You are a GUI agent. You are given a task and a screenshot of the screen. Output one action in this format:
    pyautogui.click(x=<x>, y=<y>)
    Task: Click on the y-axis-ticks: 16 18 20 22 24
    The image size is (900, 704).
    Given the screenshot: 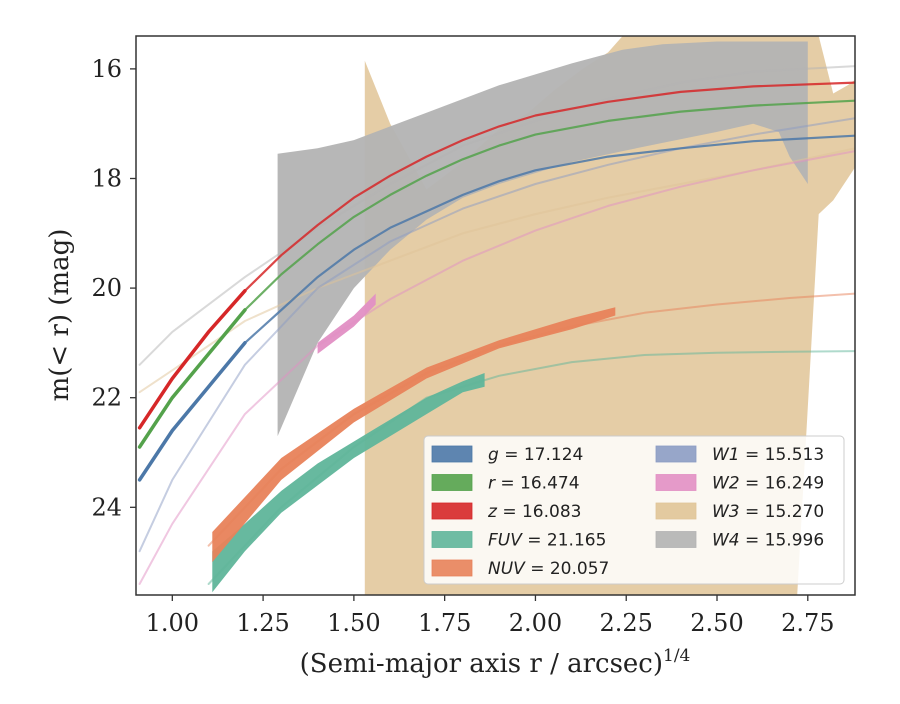 What is the action you would take?
    pyautogui.click(x=113, y=288)
    